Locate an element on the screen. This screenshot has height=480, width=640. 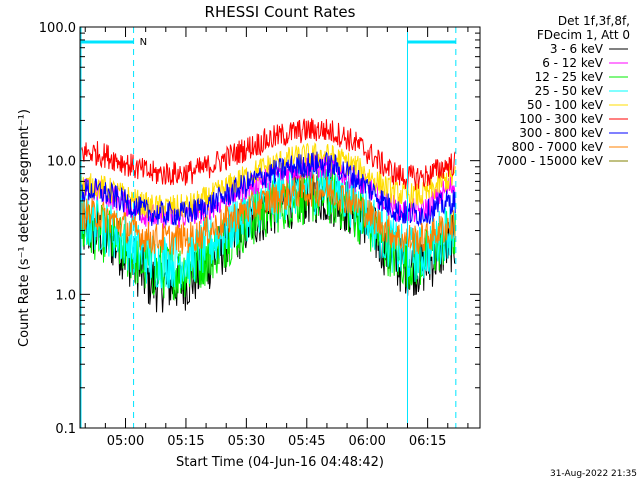
y-tick-label: 100.0 is located at coordinates (57, 28).